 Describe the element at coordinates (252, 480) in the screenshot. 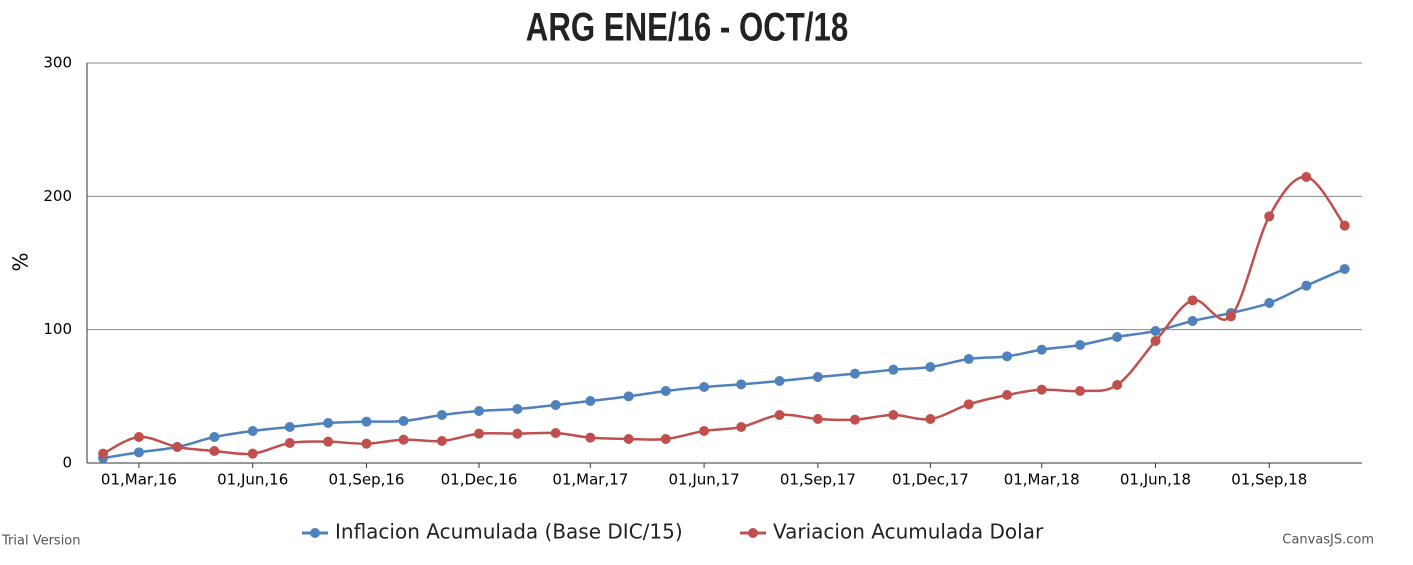

I see `x-tick-label: 01,Jun,16` at that location.